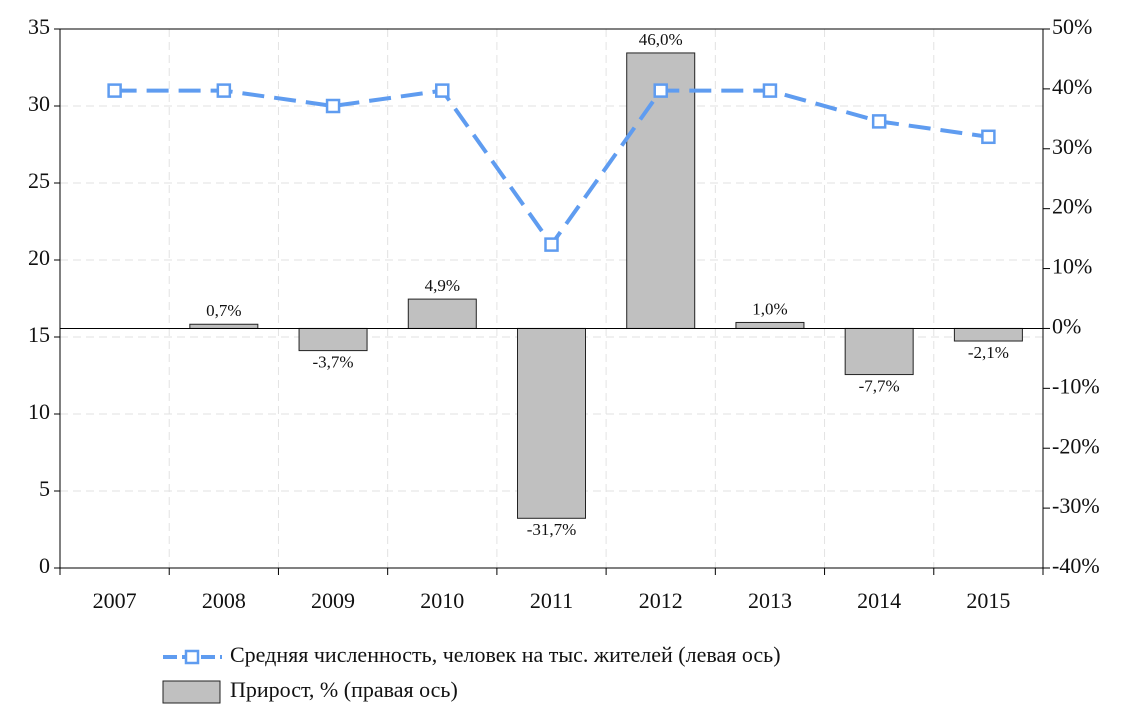 The height and width of the screenshot is (708, 1129). Describe the element at coordinates (1076, 445) in the screenshot. I see `y2-tick-label: -20%` at that location.